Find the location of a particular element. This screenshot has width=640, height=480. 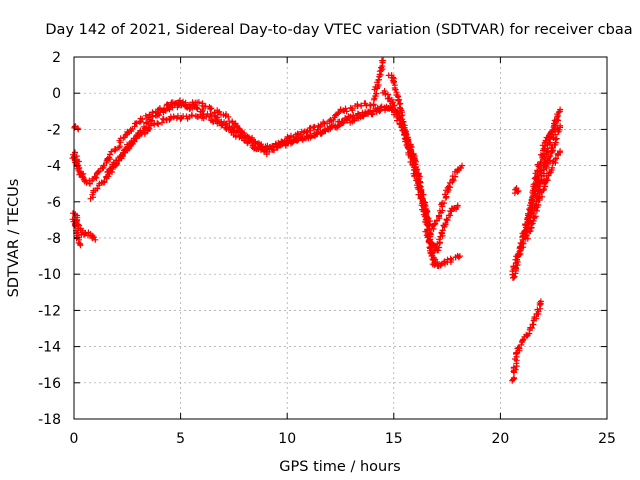

x-tick-label: 5 is located at coordinates (180, 439).